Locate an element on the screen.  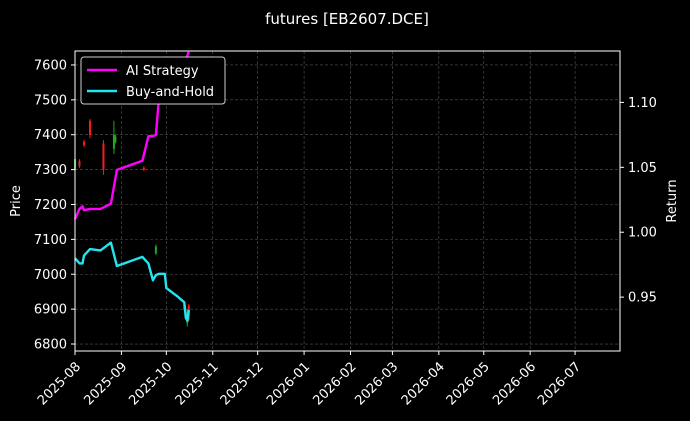
y-tick-label-7200: 7200 is located at coordinates (50, 205).